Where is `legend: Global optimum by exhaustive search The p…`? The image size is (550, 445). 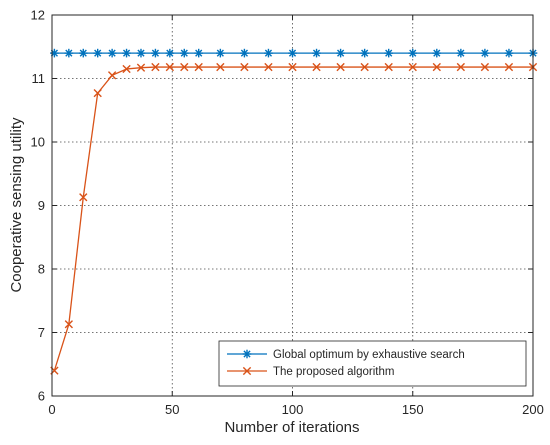 legend: Global optimum by exhaustive search The p… is located at coordinates (372, 363).